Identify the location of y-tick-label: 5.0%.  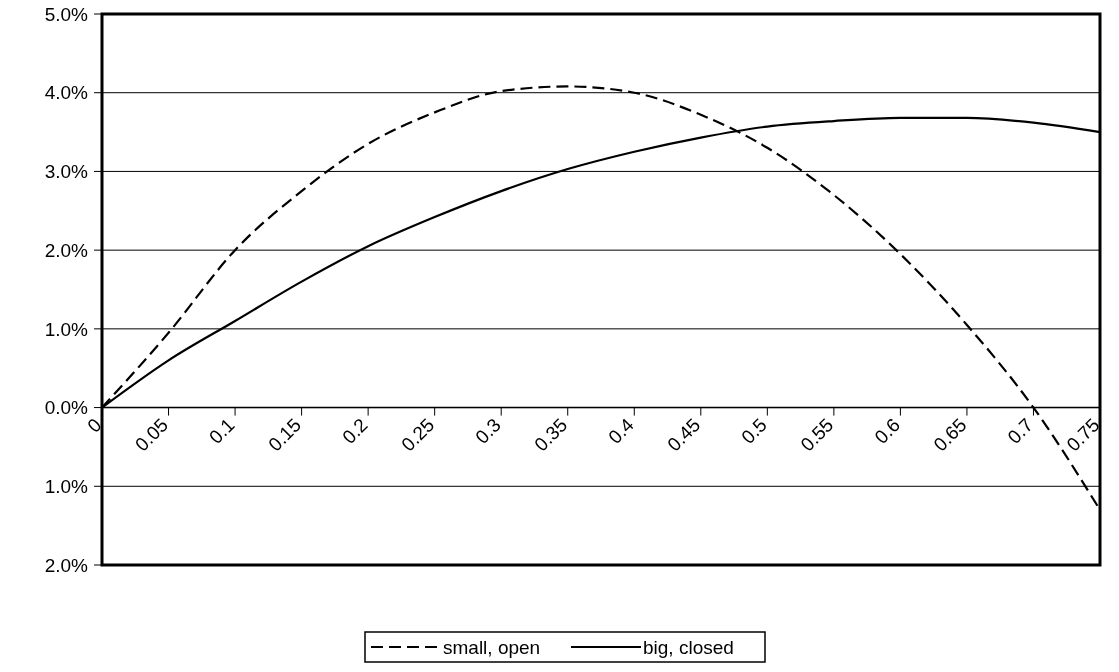
(66, 14).